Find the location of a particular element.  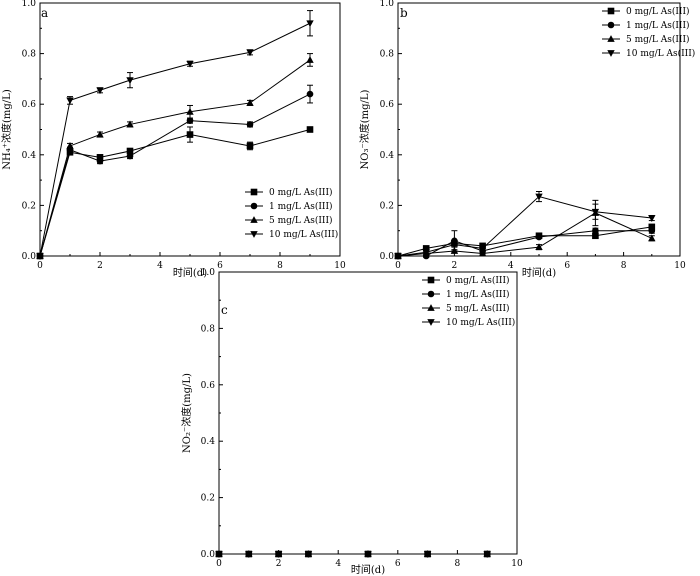

panel-label-b: b is located at coordinates (404, 13).